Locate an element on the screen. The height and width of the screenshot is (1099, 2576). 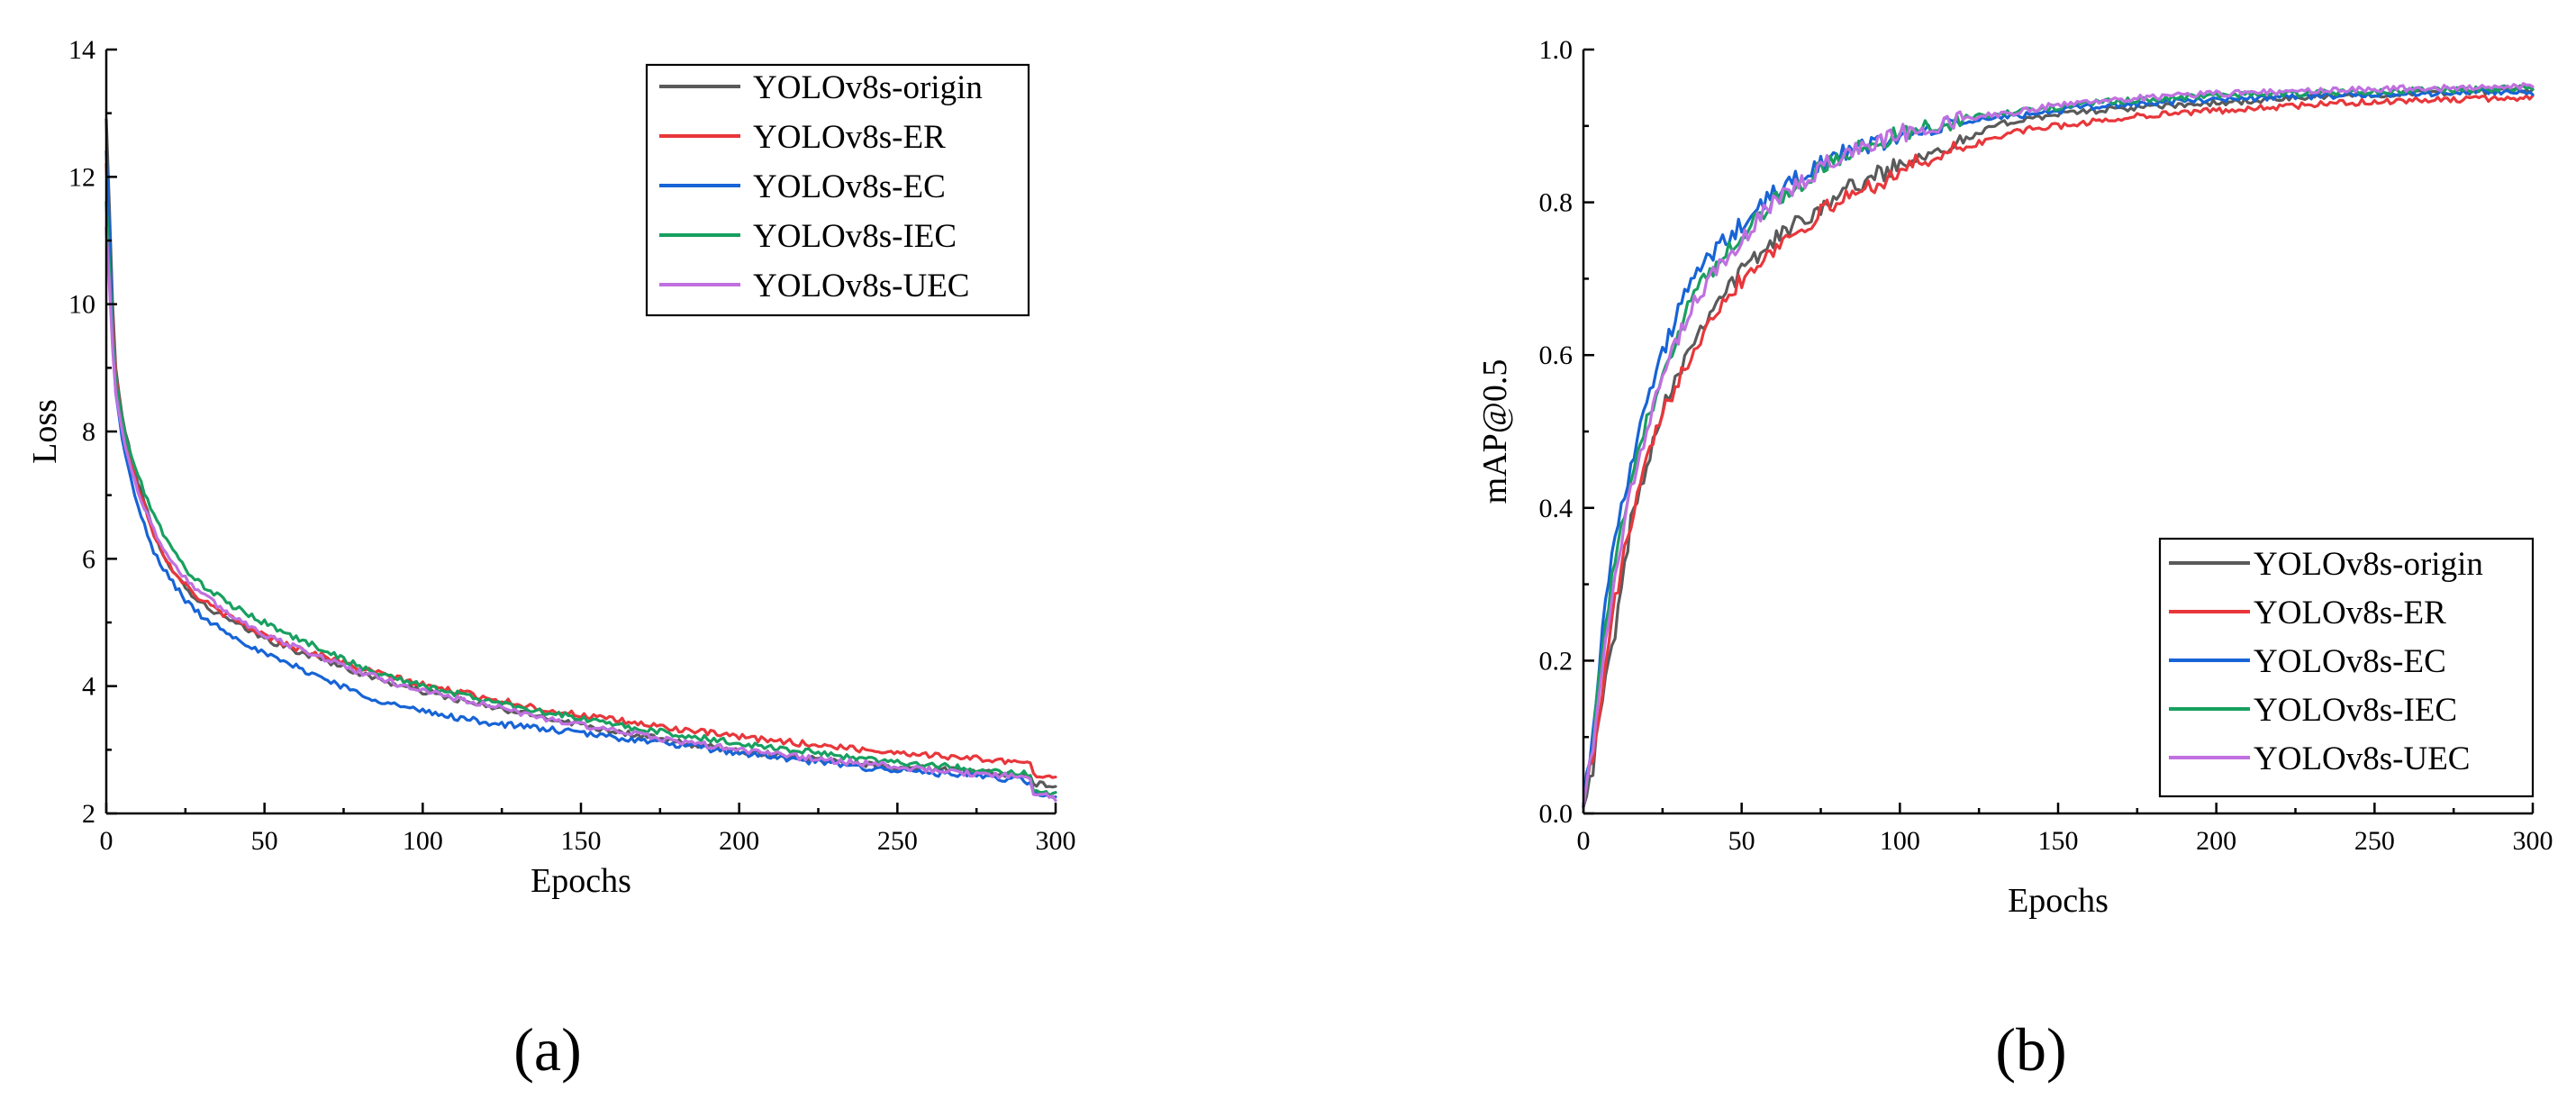
map-y-tick-label: 1.0 is located at coordinates (1556, 50).